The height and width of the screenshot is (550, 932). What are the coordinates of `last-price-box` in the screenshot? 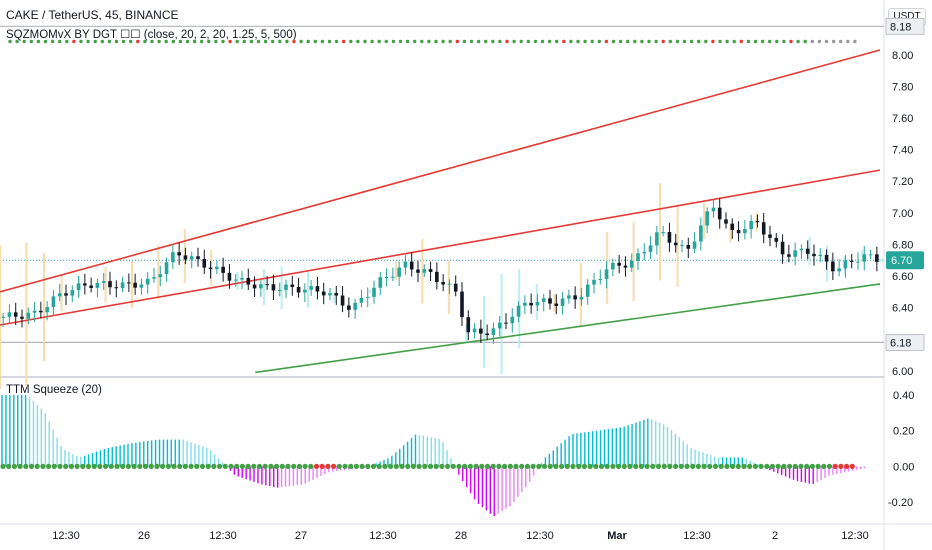 It's located at (905, 260).